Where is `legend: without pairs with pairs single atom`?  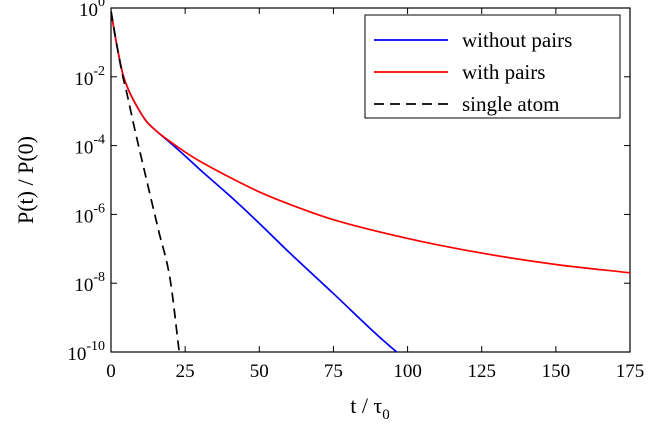
legend: without pairs with pairs single atom is located at coordinates (492, 66).